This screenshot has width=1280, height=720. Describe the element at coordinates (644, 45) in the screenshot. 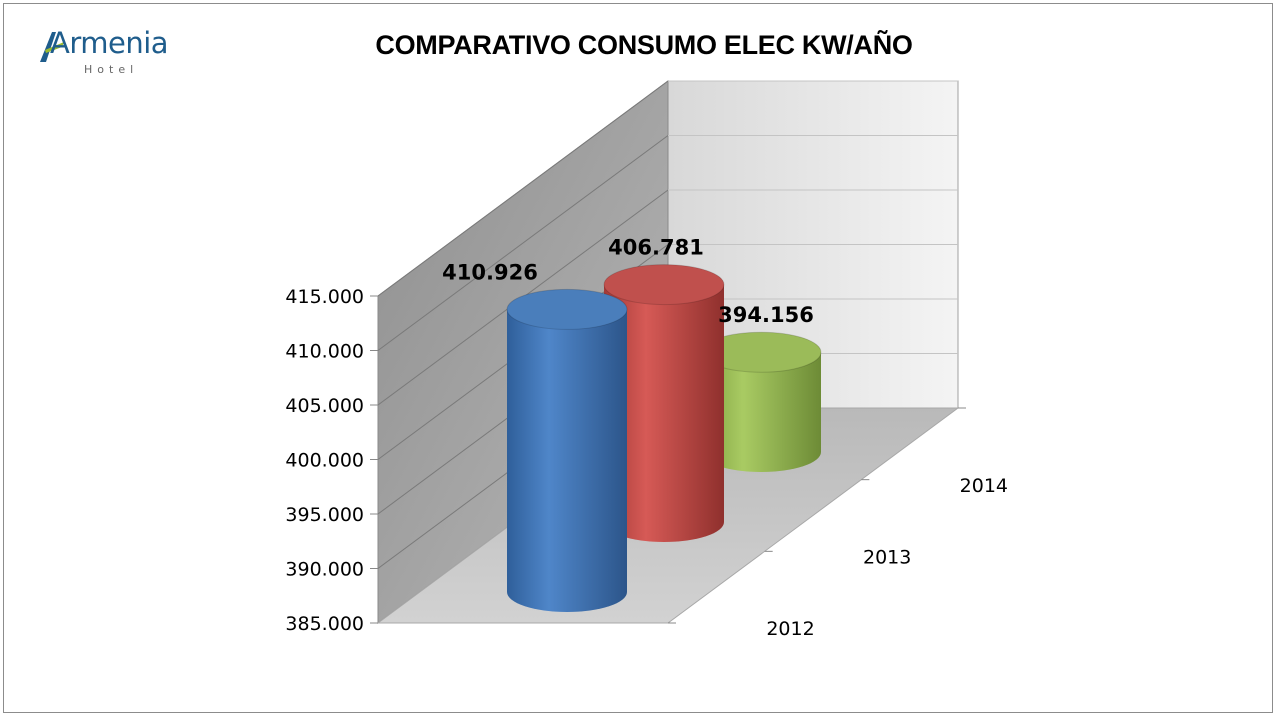

I see `chart-title: COMPARATIVO CONSUMO ELEC KW/AÑO` at that location.